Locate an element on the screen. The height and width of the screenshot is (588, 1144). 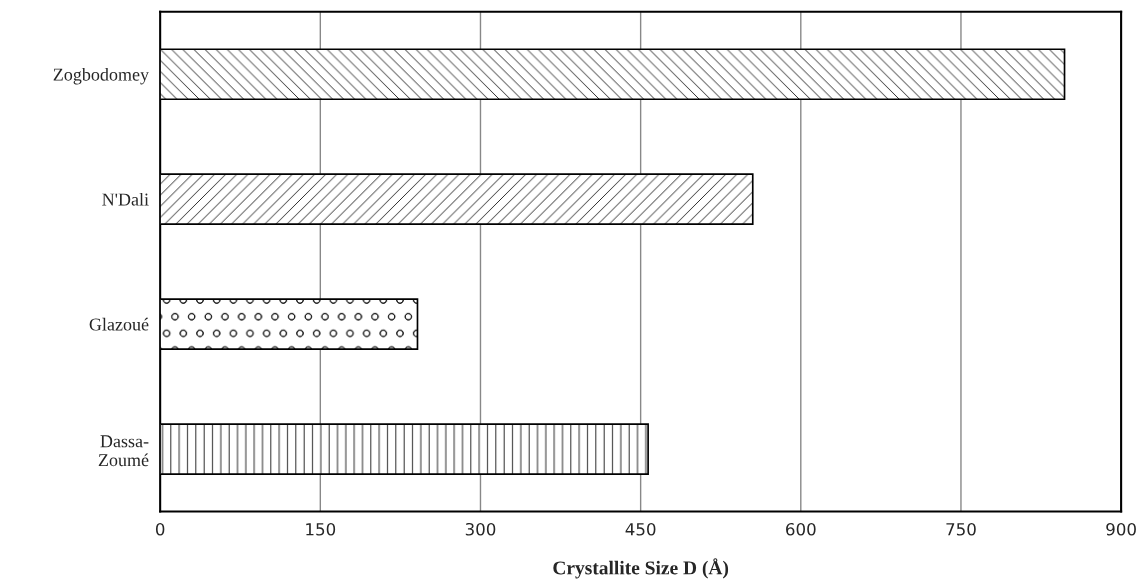
x-tick-label: 600 is located at coordinates (801, 529).